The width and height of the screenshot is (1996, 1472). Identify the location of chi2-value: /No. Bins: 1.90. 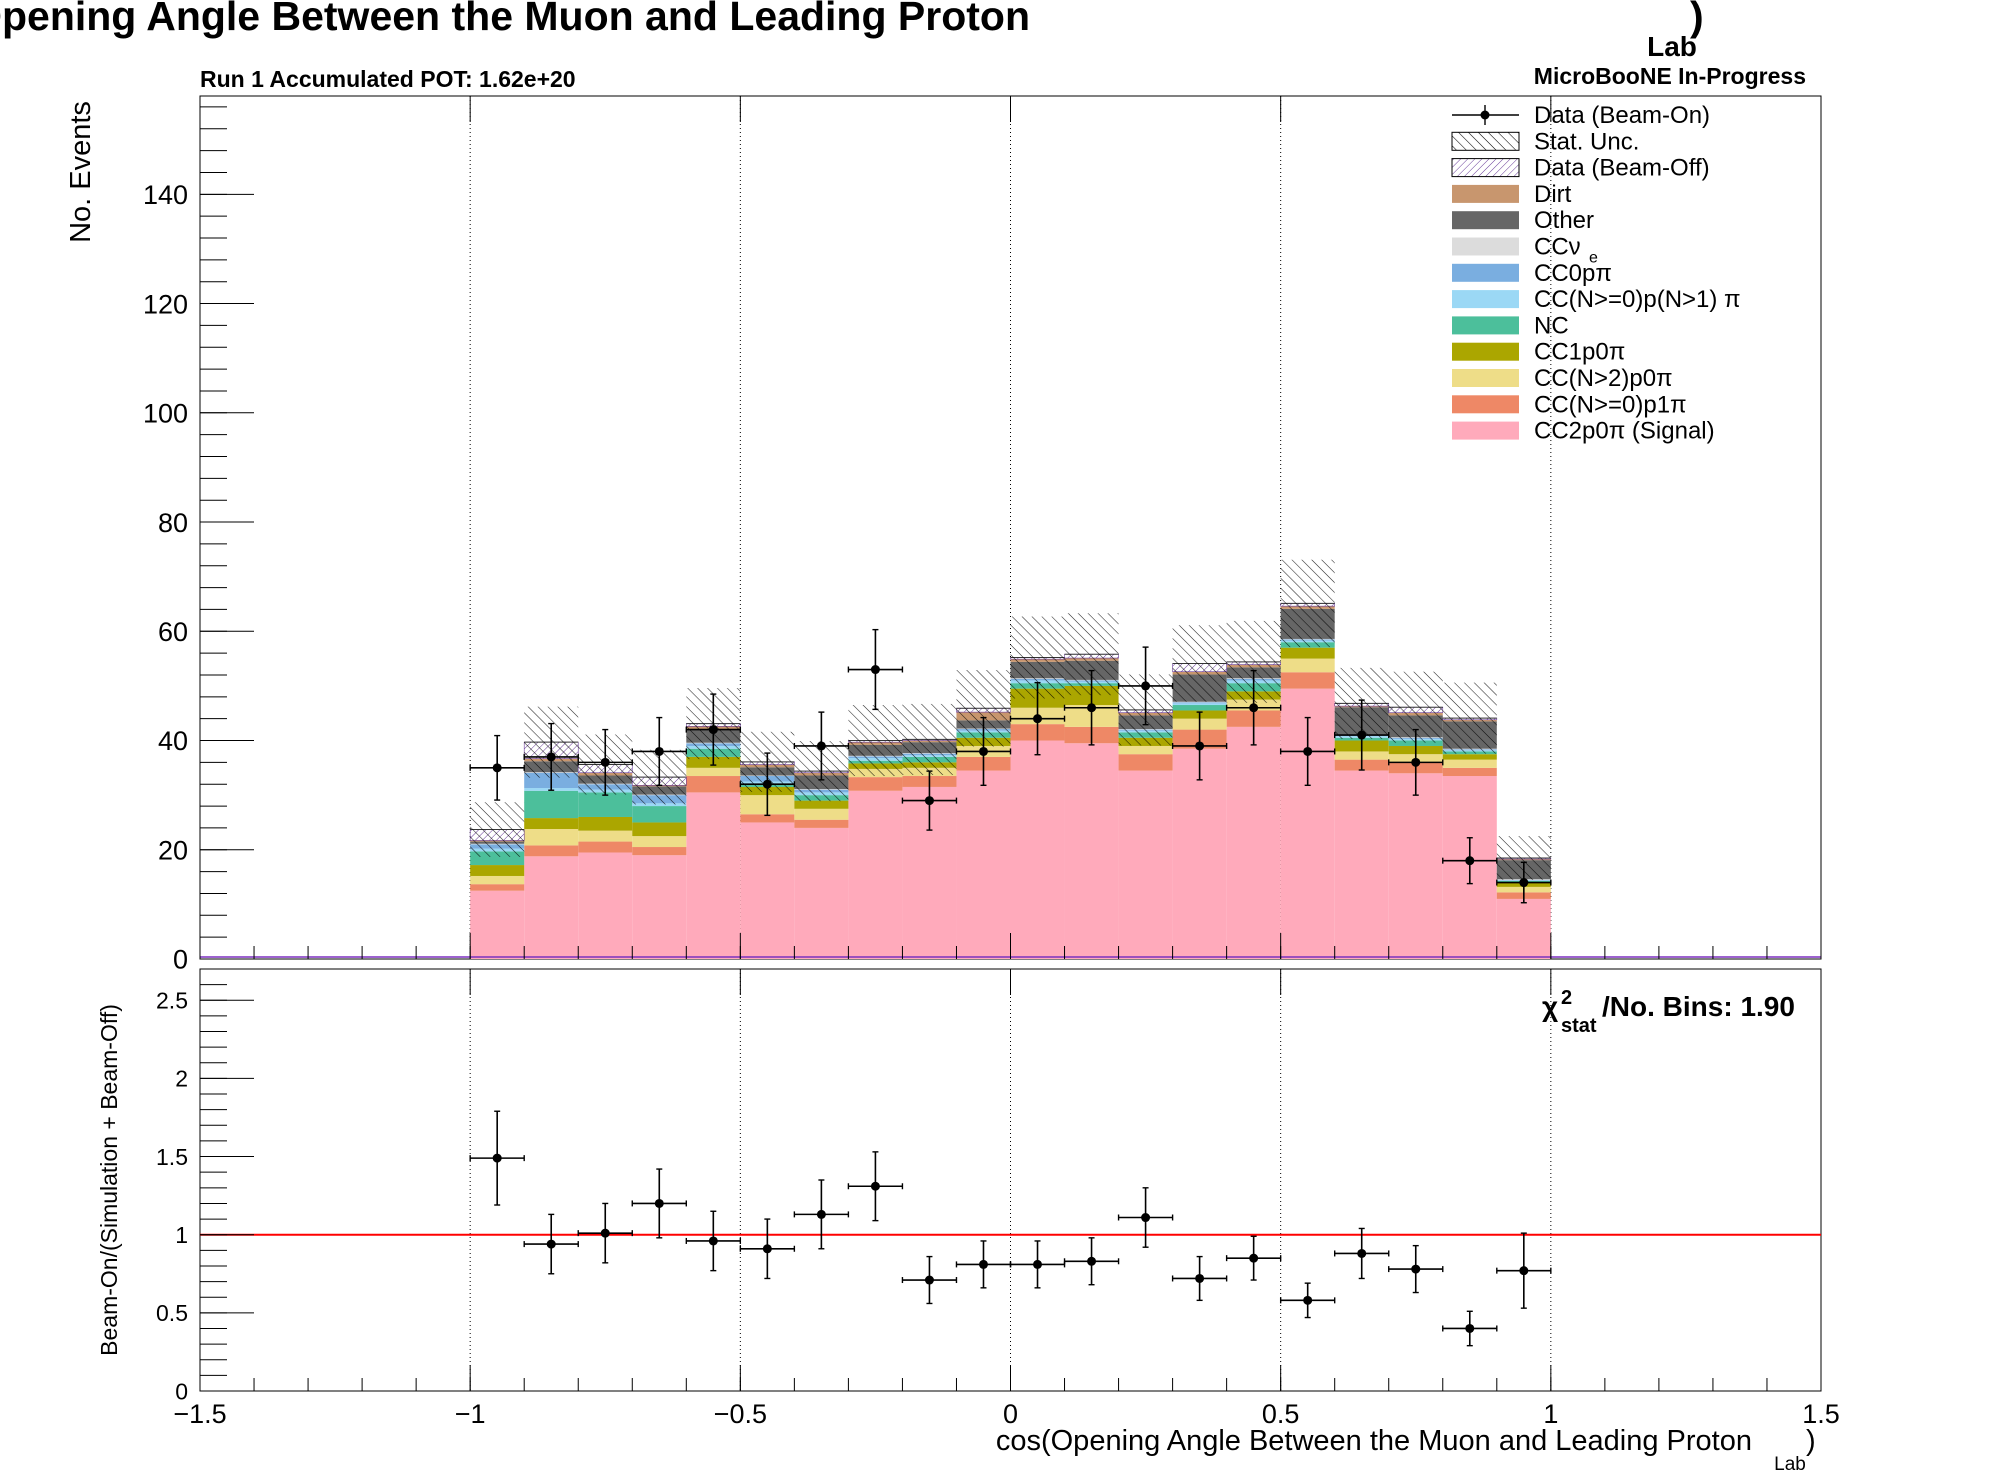
(1698, 1006).